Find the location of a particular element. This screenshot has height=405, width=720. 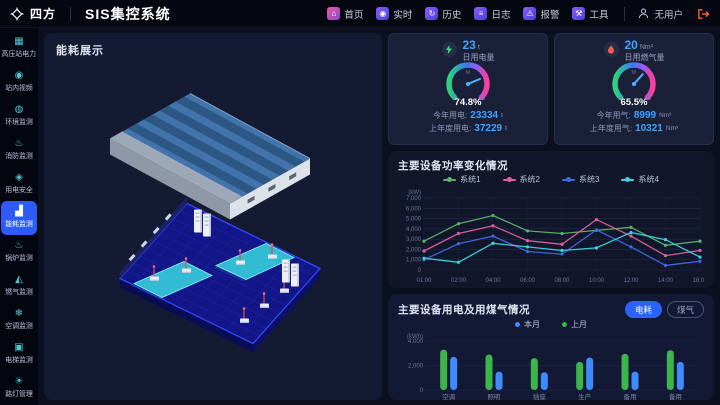

panel-title: 能耗展示 is located at coordinates (80, 51).